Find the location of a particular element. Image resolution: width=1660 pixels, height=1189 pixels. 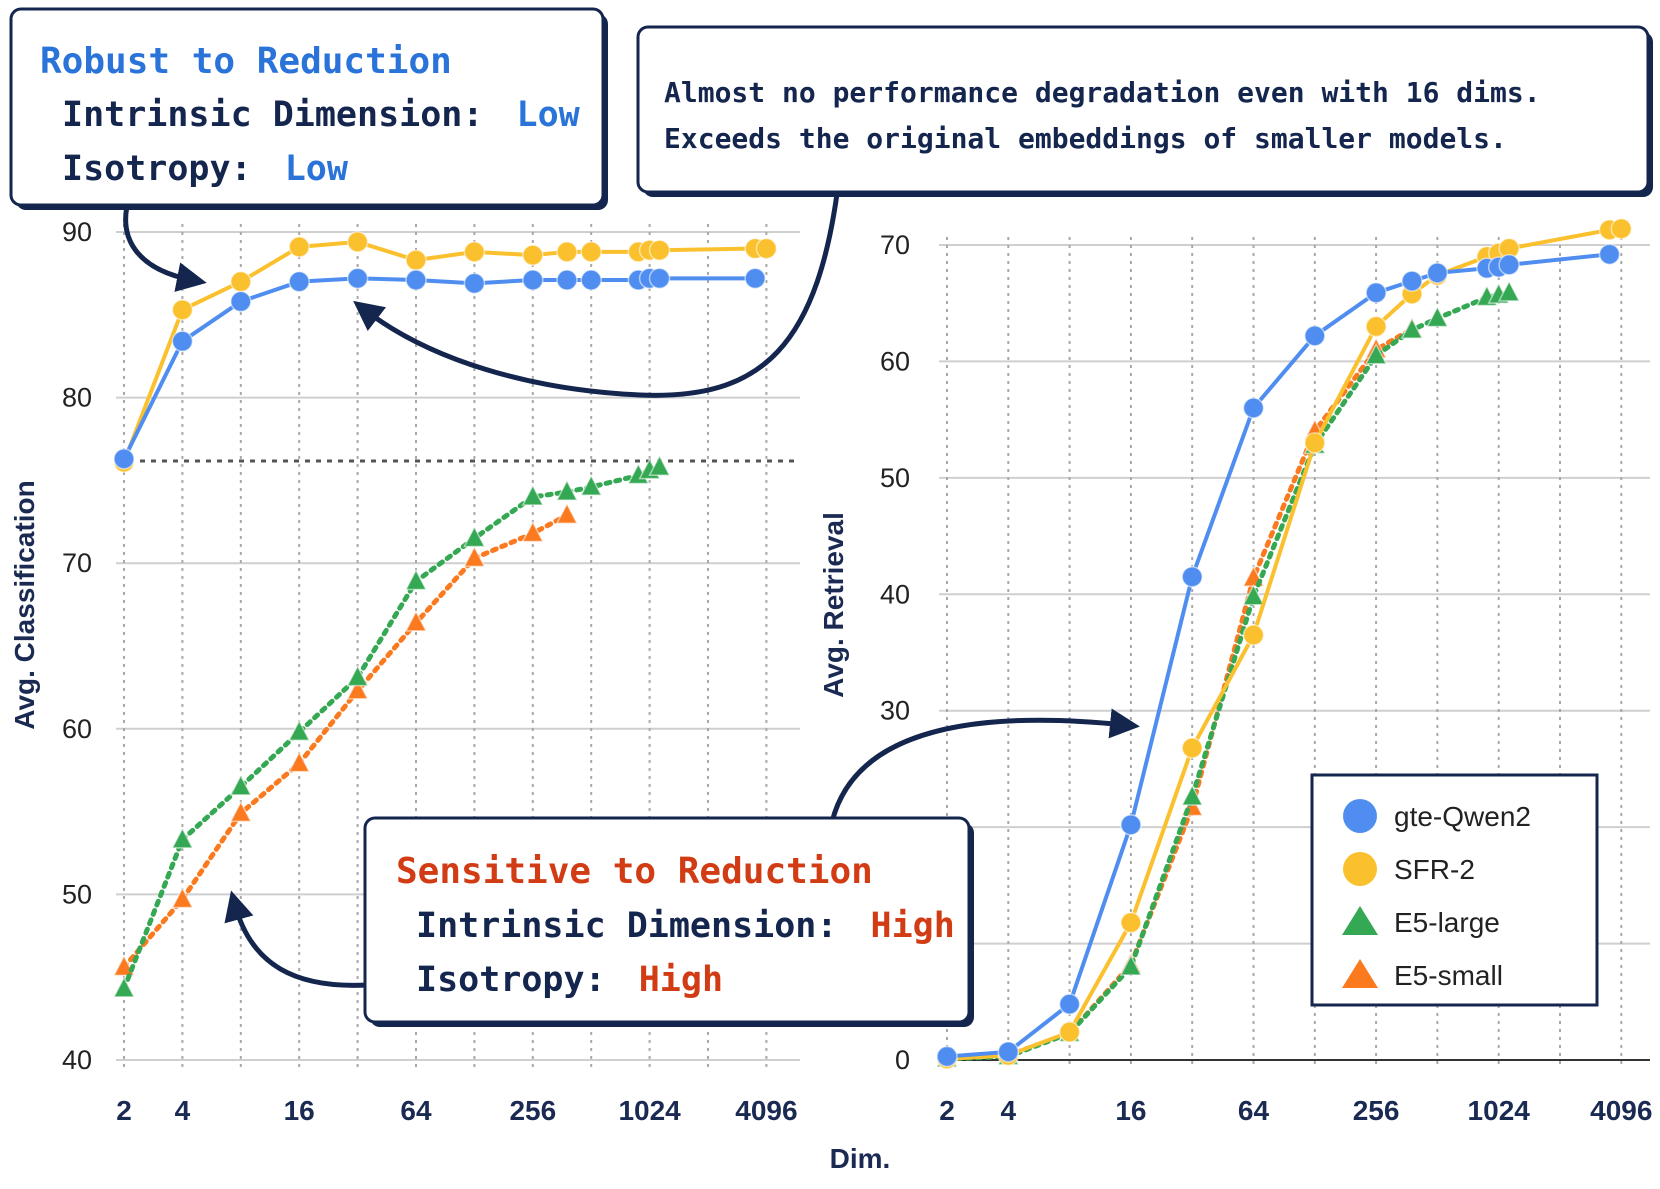

robust-isotropy-value: Low is located at coordinates (317, 169).